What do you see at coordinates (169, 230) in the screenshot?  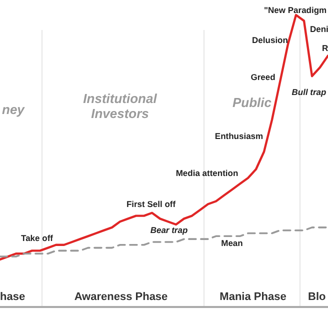 I see `annotation: Bear trap` at bounding box center [169, 230].